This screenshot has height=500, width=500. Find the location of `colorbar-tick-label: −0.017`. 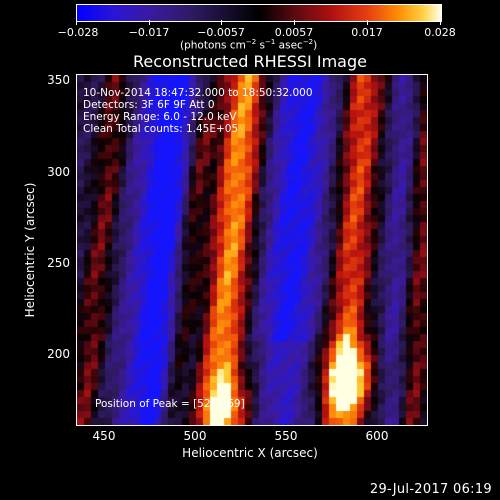

colorbar-tick-label: −0.017 is located at coordinates (149, 32).